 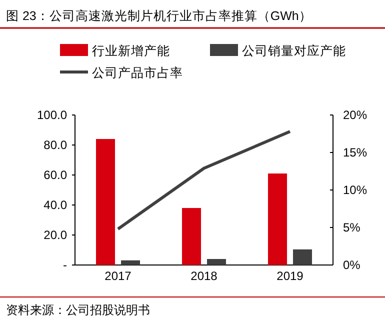 What do you see at coordinates (290, 276) in the screenshot?
I see `x-tick-label: 2019` at bounding box center [290, 276].